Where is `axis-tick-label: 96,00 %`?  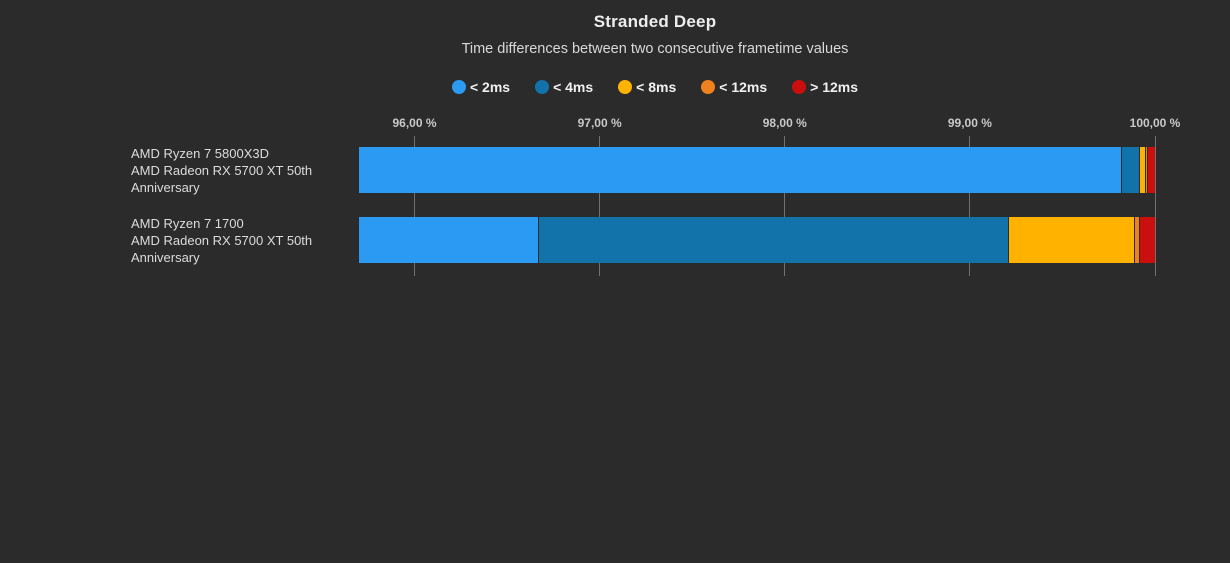
axis-tick-label: 96,00 % is located at coordinates (414, 123).